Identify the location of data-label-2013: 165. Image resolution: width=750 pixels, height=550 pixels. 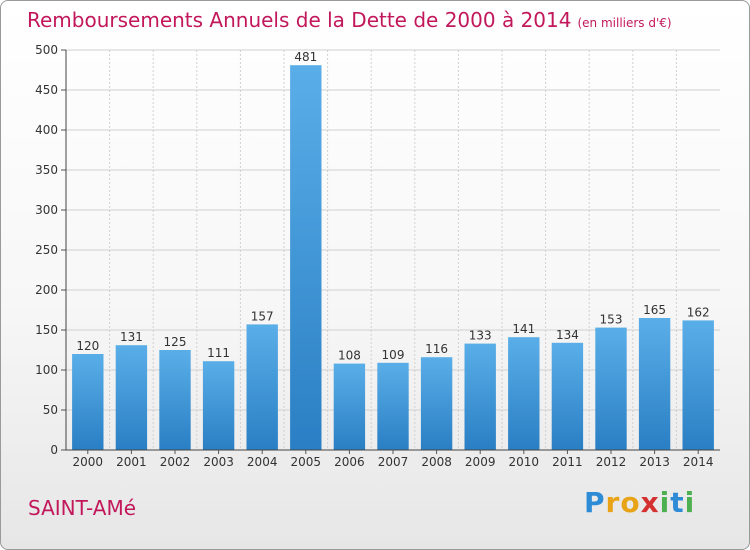
(654, 310).